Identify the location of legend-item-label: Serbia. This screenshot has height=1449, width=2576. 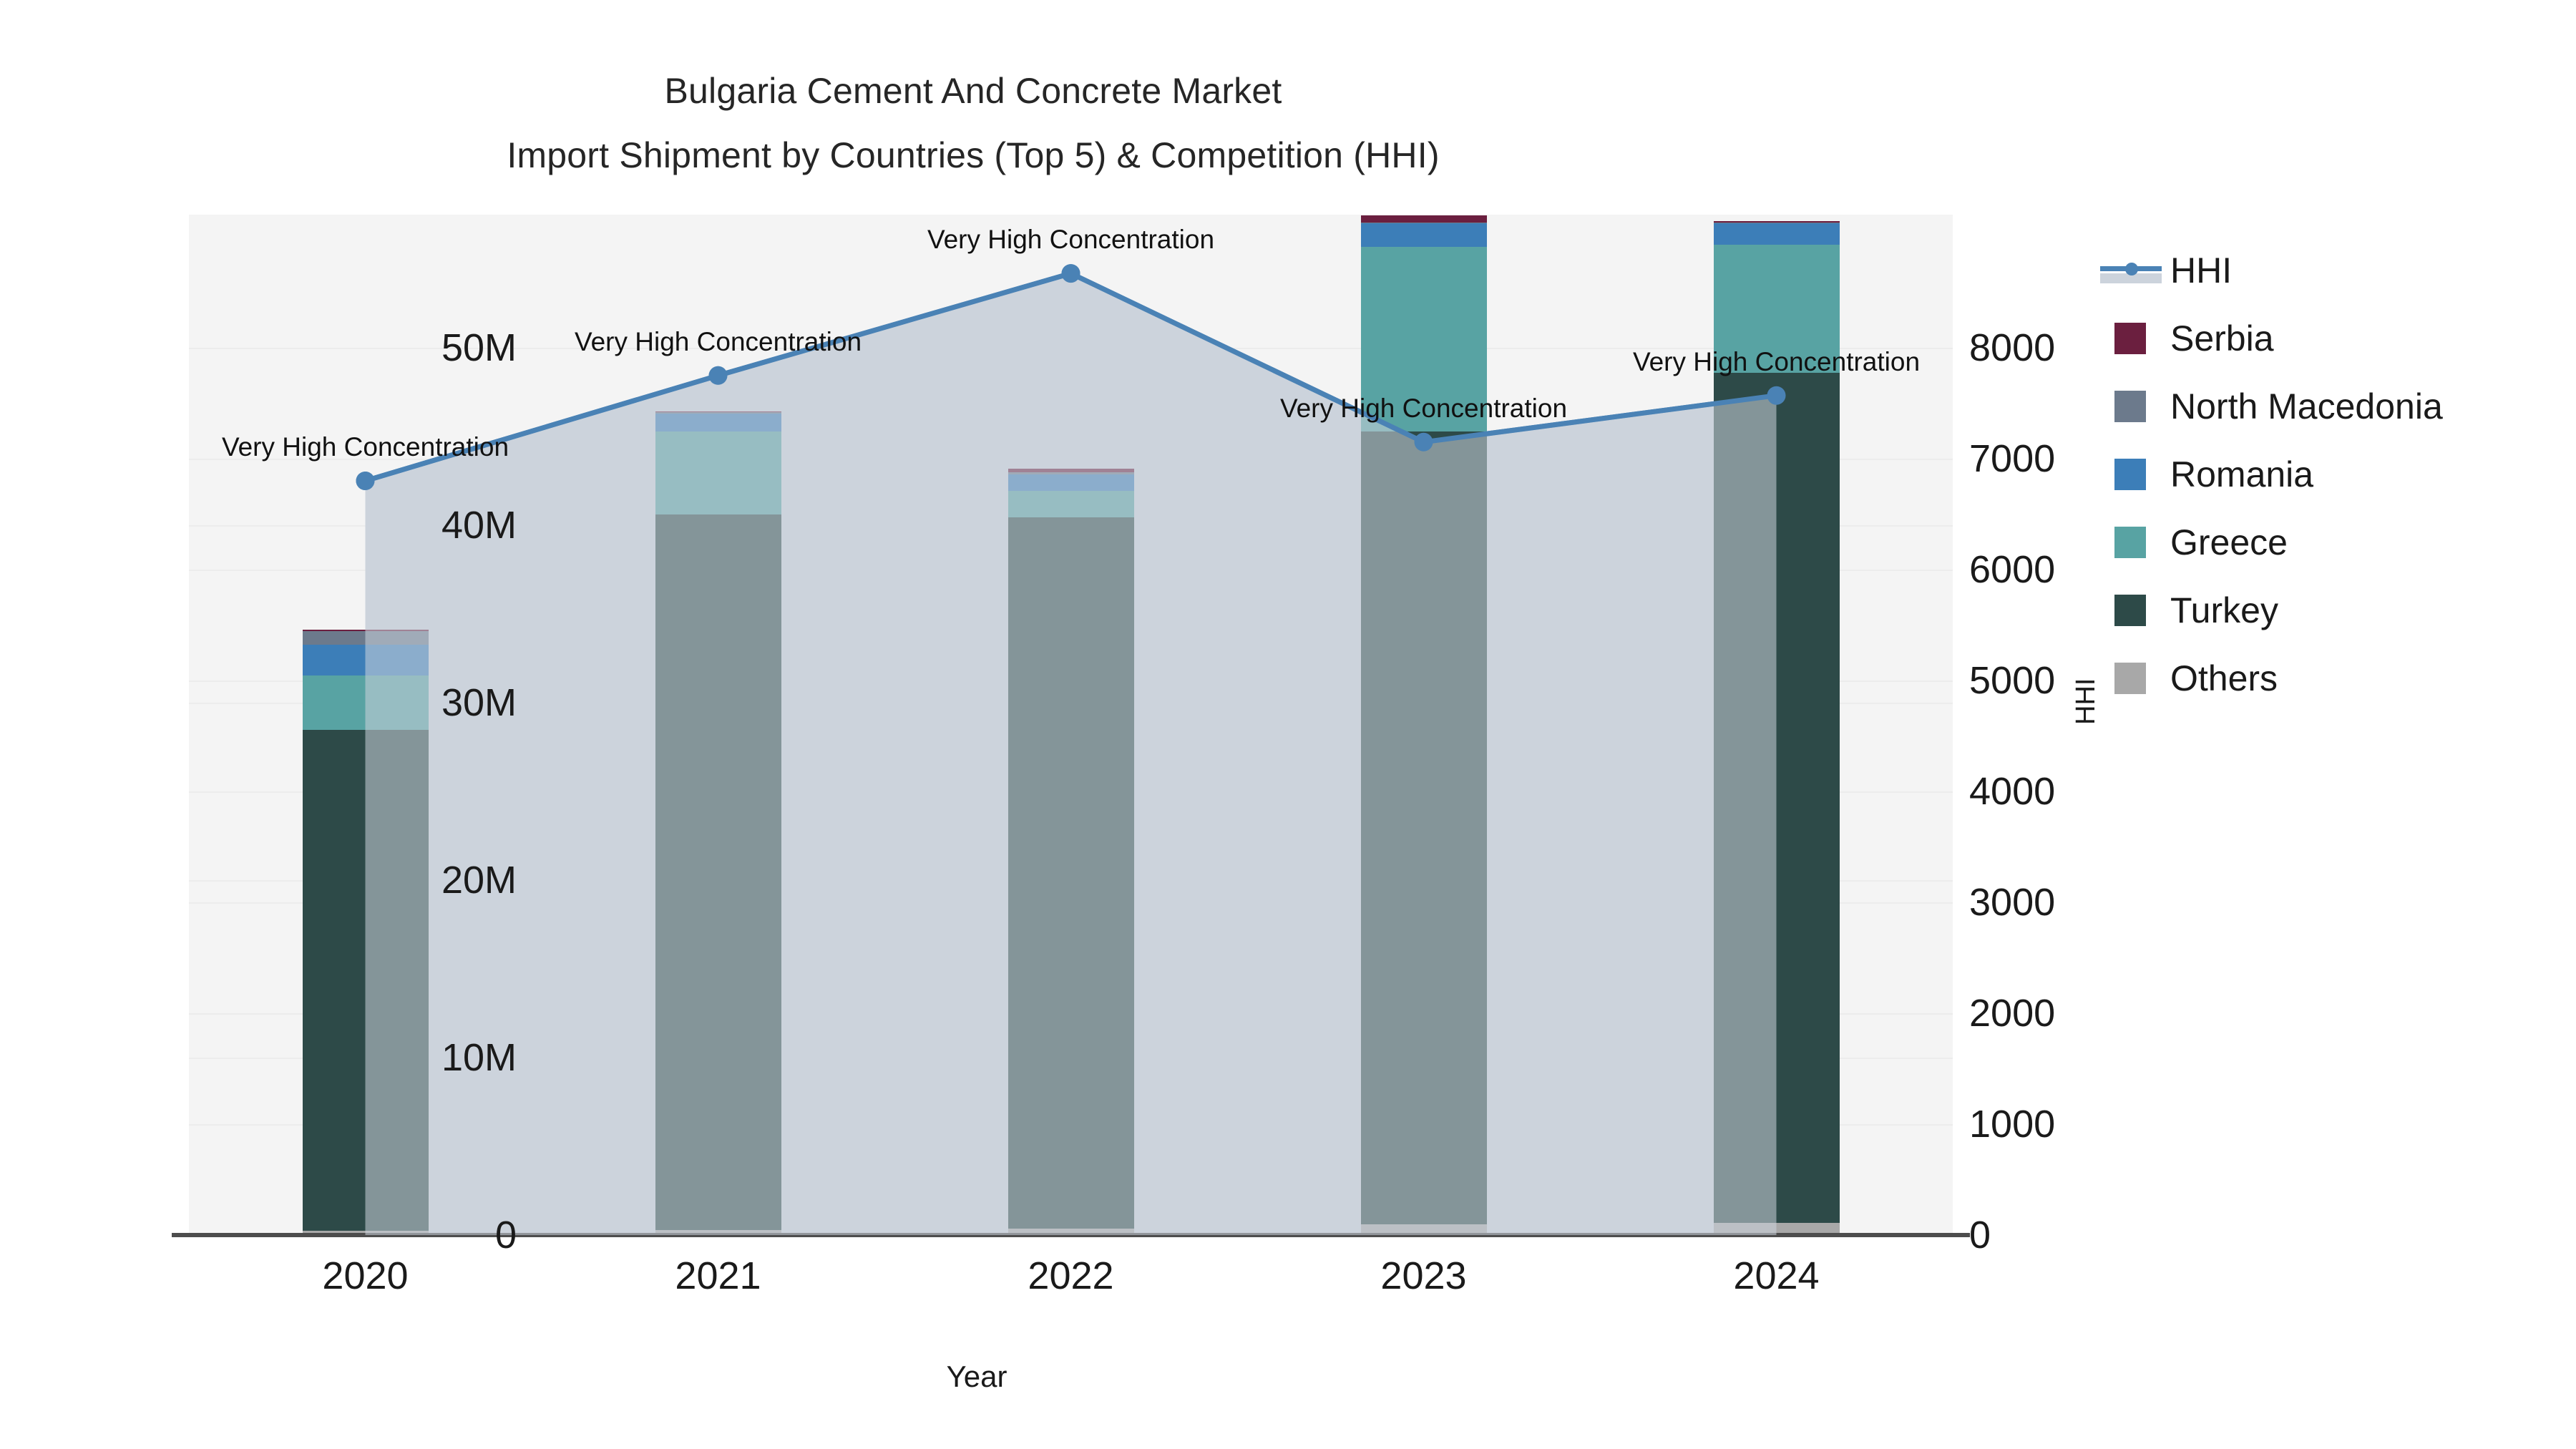
(2222, 338).